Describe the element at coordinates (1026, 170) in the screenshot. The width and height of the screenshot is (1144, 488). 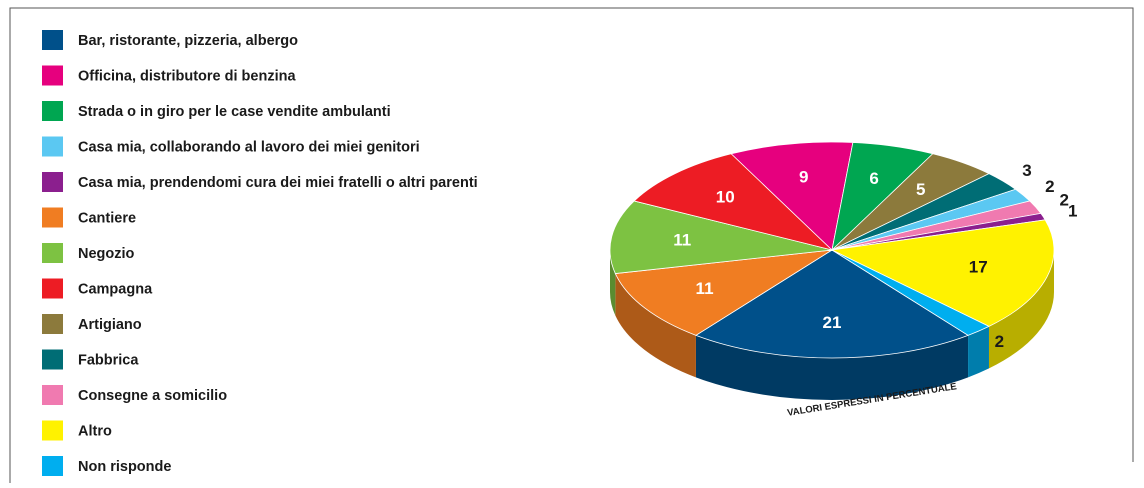
I see `data-label: 3` at that location.